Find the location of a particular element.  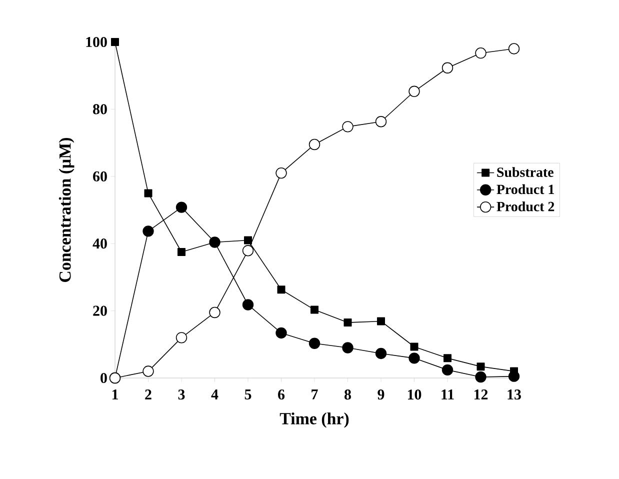

x-tick-label: 6 is located at coordinates (281, 395).